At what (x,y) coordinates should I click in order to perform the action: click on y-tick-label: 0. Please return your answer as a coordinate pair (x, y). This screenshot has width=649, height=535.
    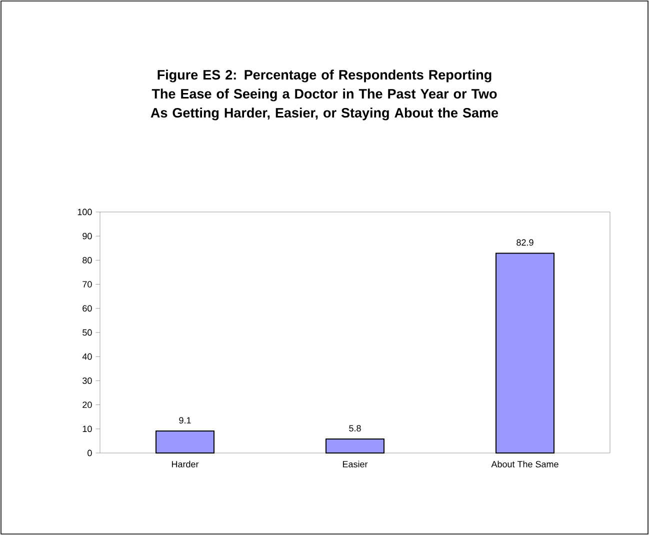
    Looking at the image, I should click on (90, 453).